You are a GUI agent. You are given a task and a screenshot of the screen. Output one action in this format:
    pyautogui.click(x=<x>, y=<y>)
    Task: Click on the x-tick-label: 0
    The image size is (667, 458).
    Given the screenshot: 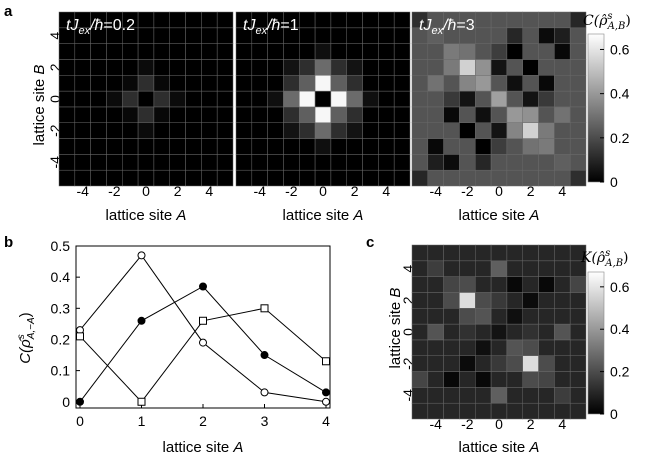 What is the action you would take?
    pyautogui.click(x=499, y=191)
    